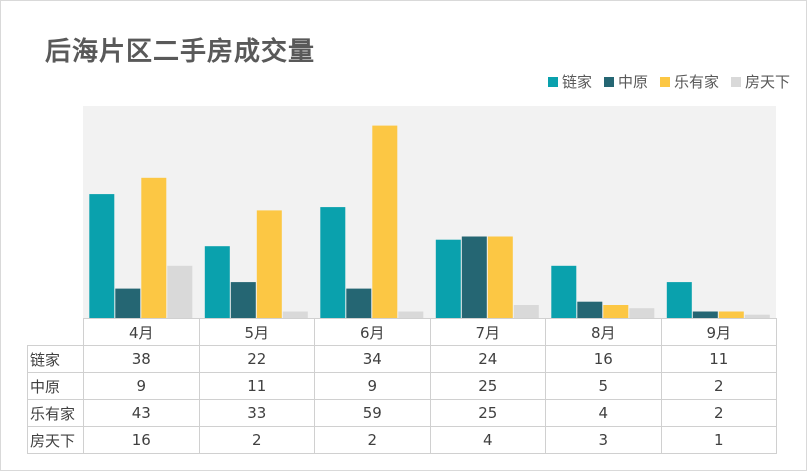  What do you see at coordinates (385, 221) in the screenshot?
I see `bar-乐有家-6月` at bounding box center [385, 221].